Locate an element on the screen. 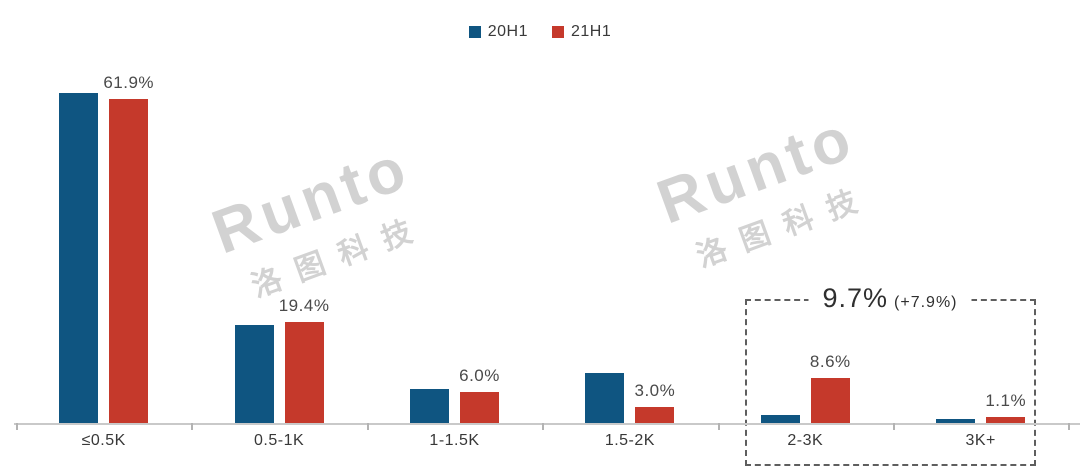 This screenshot has height=470, width=1080. legend-item-20h1: 20H1 is located at coordinates (498, 32).